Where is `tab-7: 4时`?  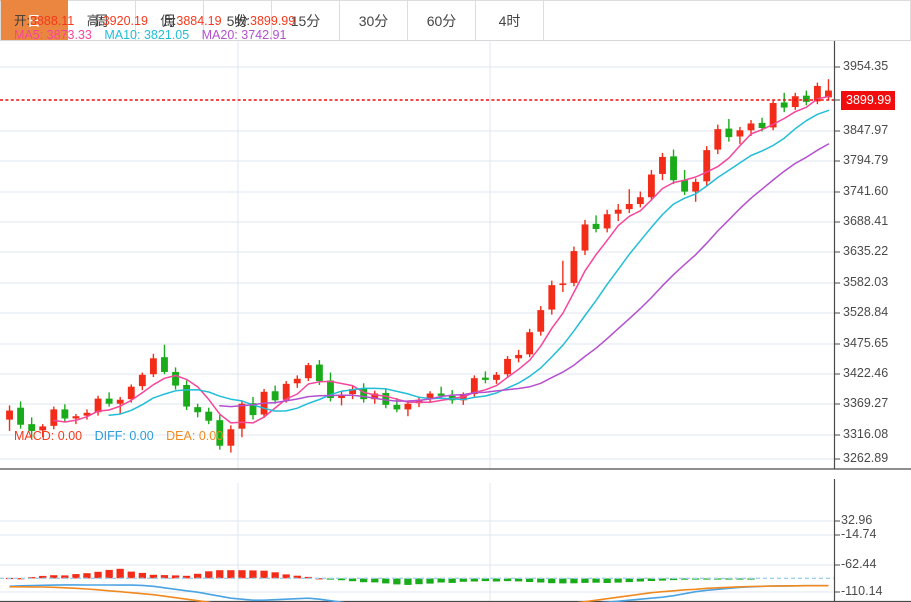 tab-7: 4时 is located at coordinates (510, 20).